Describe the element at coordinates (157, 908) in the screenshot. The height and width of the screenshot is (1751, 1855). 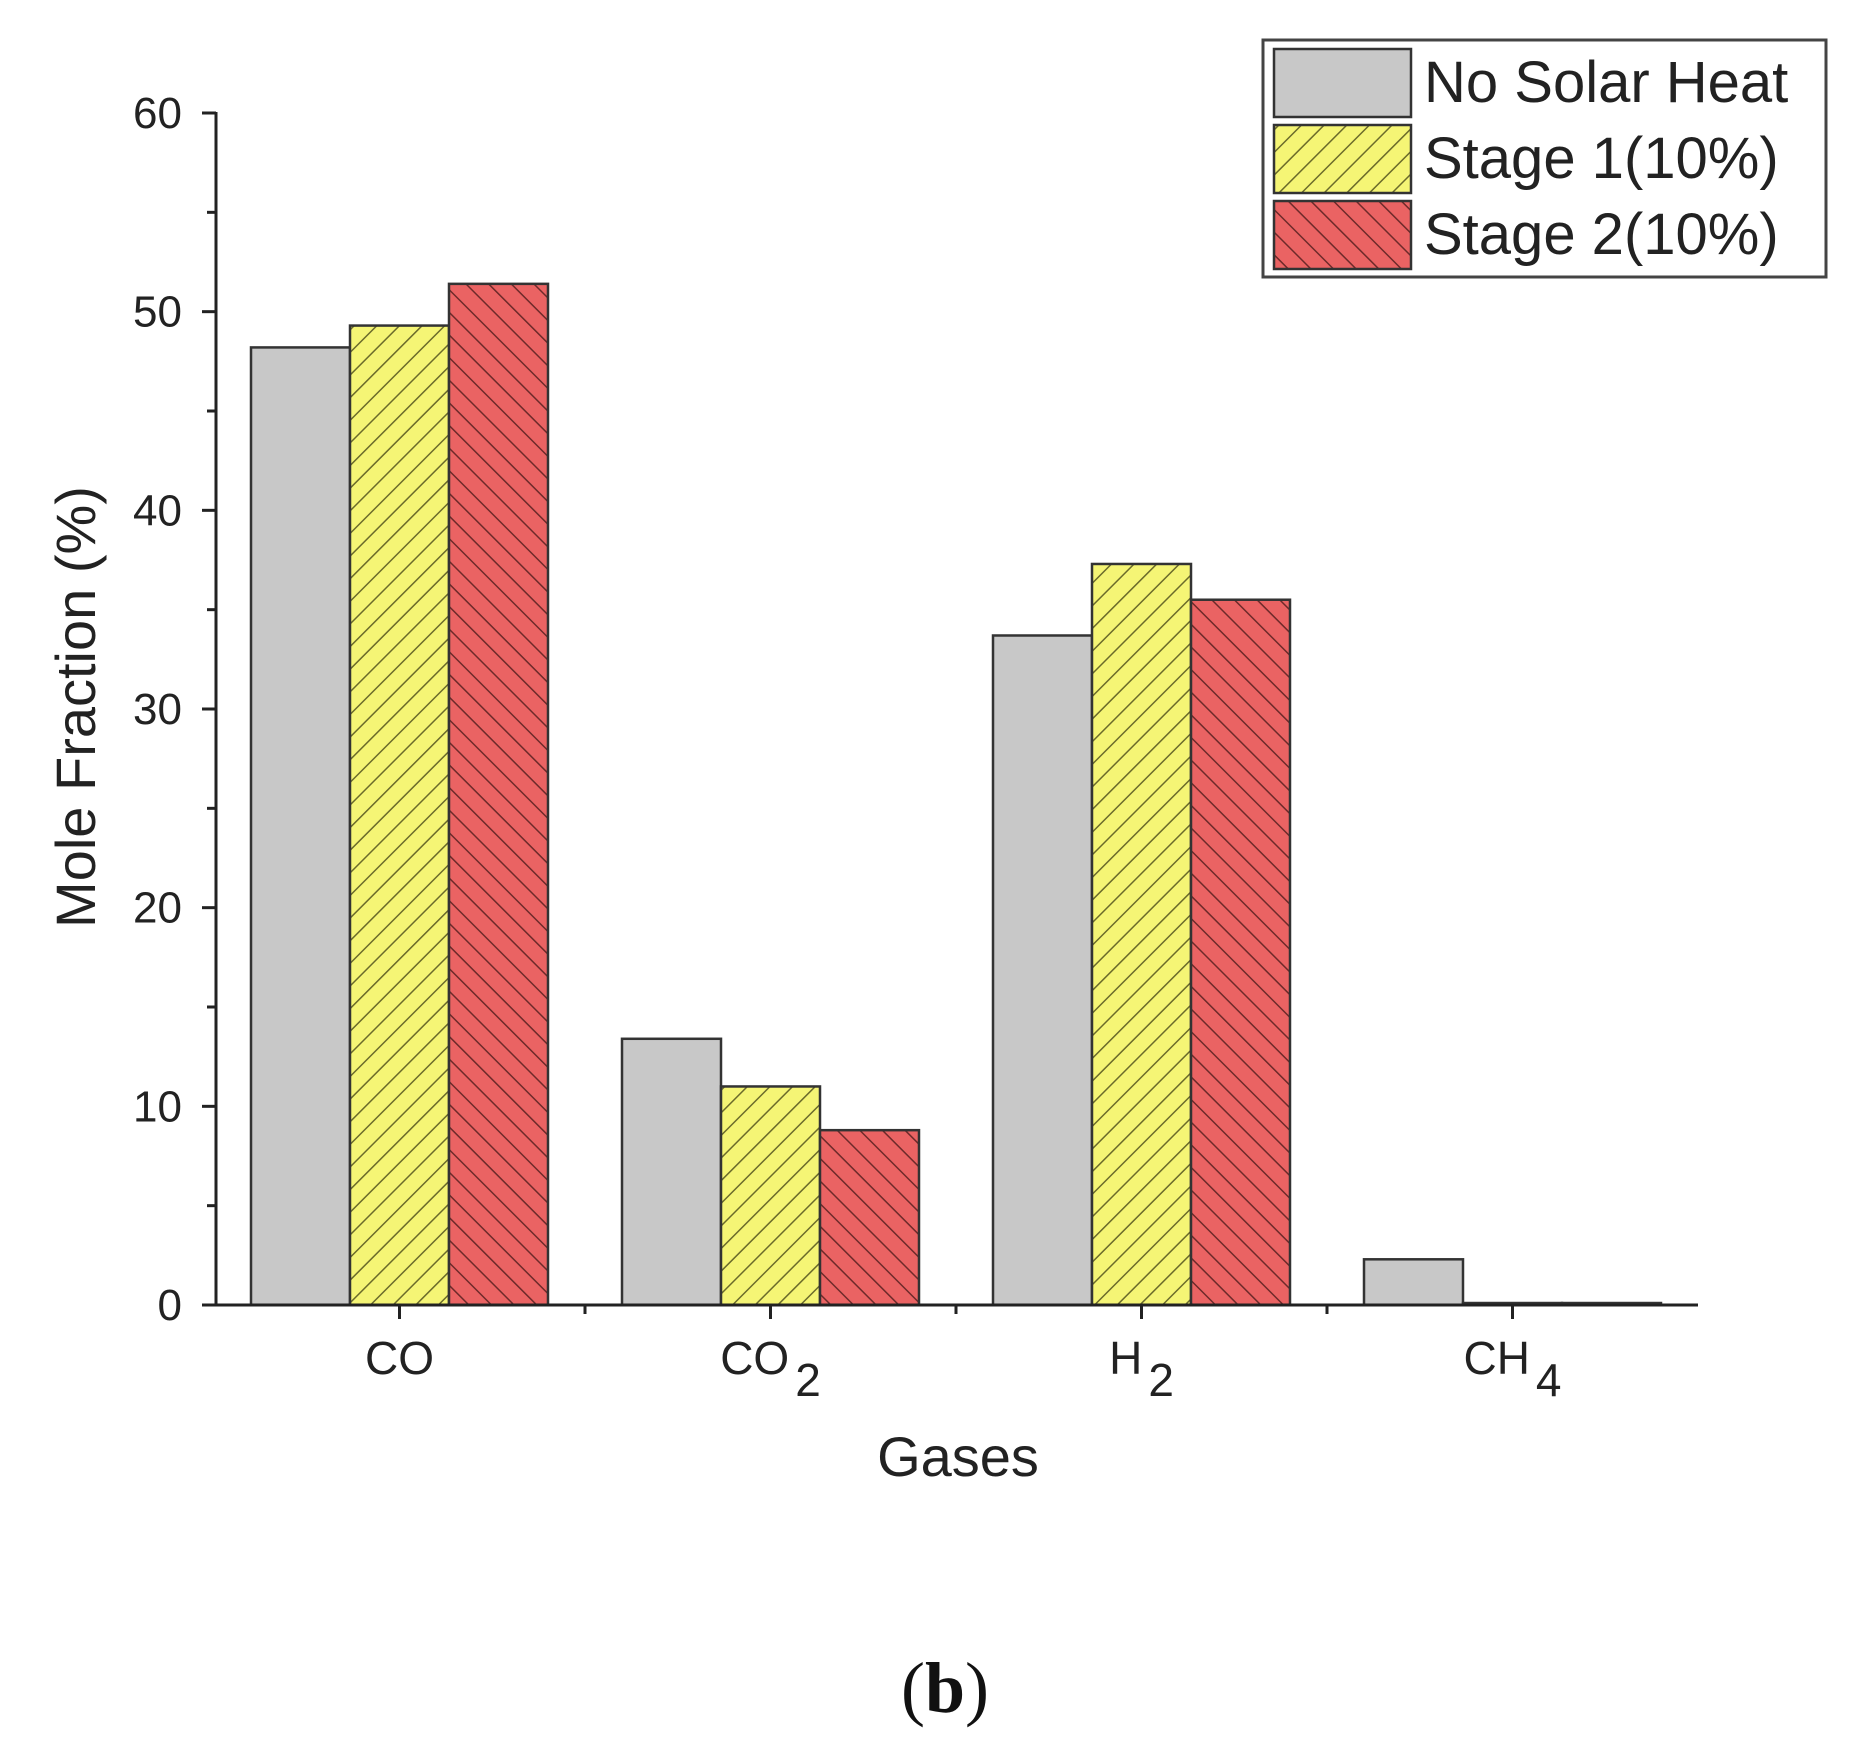
I see `y-tick-label: 20` at that location.